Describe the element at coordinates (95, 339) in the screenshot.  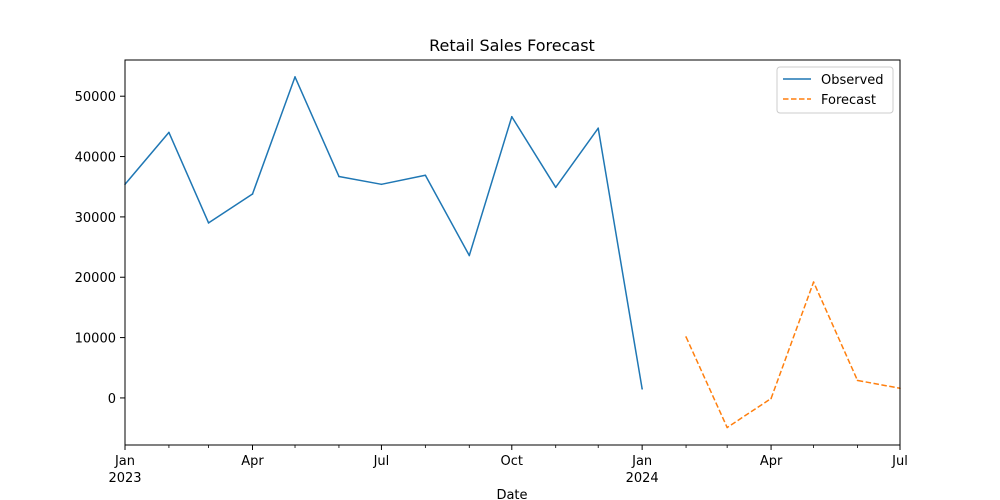
I see `y-tick-label: 10000` at that location.